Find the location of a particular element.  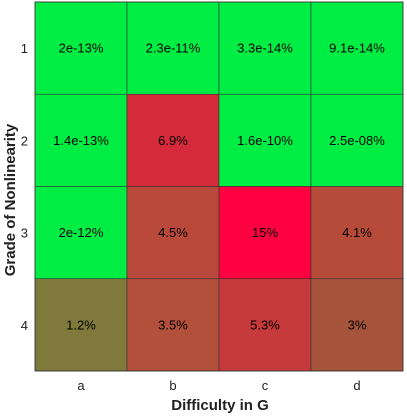

y-tick-label: 4 is located at coordinates (24, 325).